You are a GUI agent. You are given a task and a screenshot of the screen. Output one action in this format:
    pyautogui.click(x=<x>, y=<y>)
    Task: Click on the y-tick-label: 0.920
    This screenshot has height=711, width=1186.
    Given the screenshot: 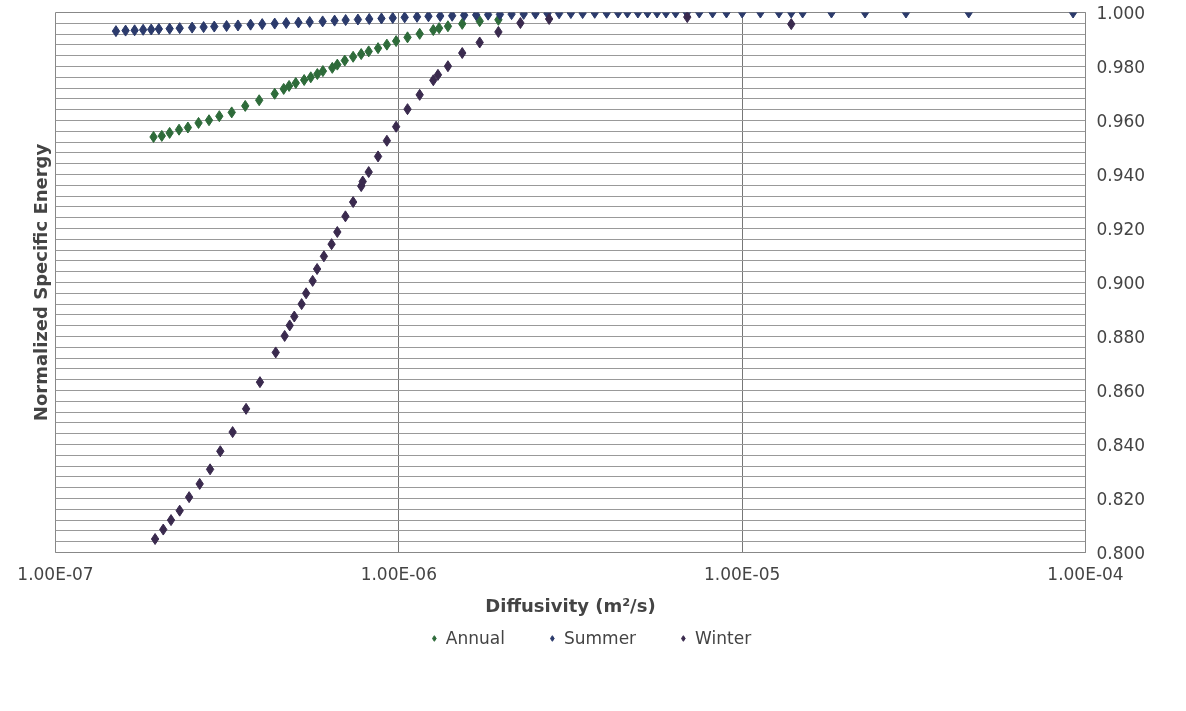 What is the action you would take?
    pyautogui.click(x=1121, y=229)
    